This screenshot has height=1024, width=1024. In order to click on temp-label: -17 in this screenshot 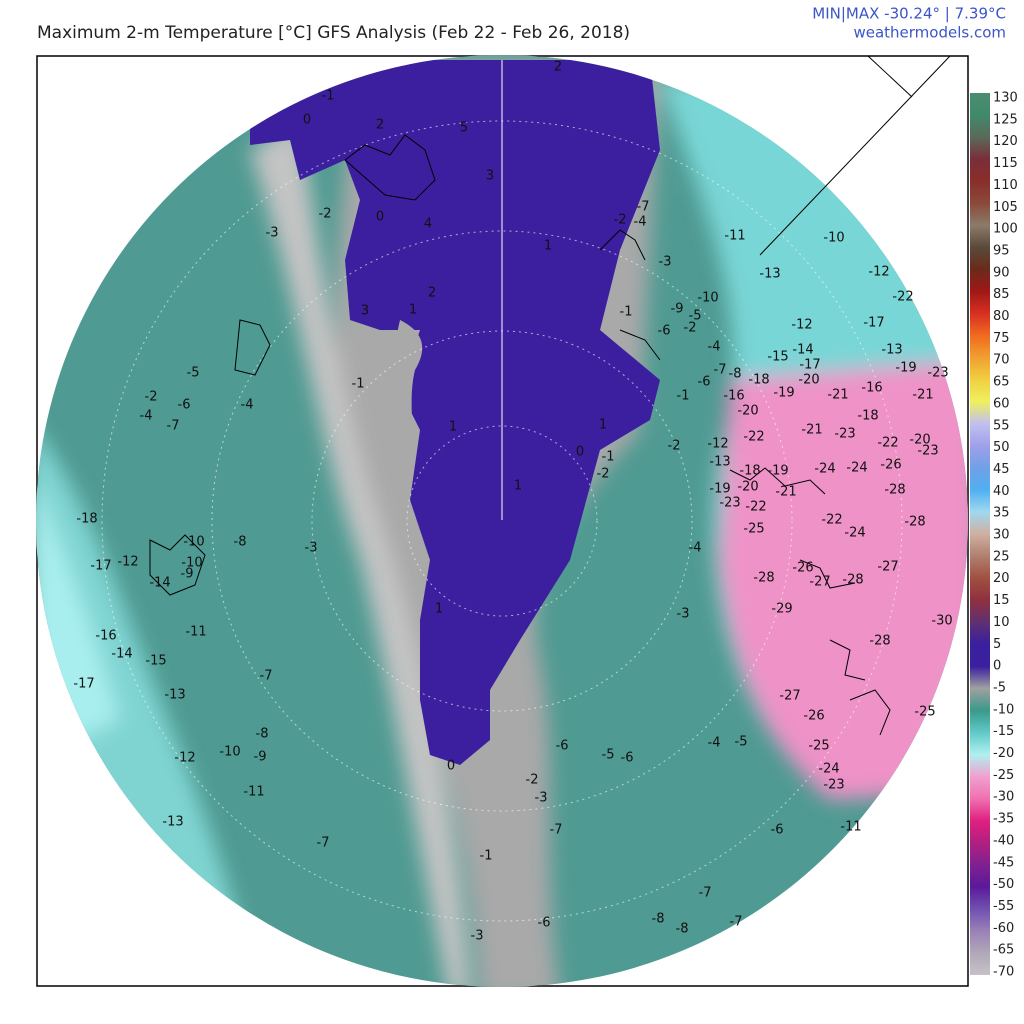, I will do `click(100, 566)`.